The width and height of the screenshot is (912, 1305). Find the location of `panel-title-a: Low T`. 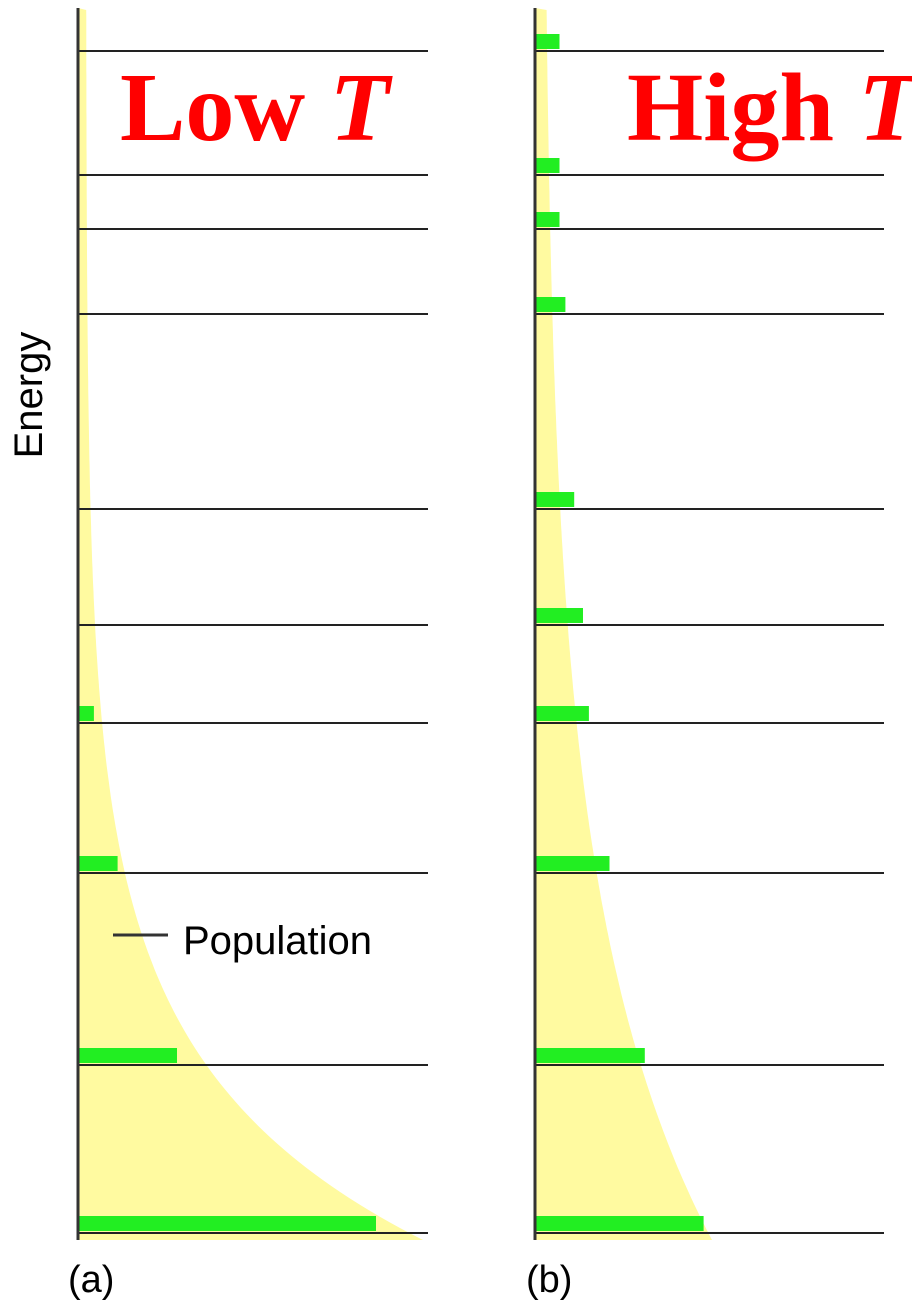

panel-title-a: Low T is located at coordinates (257, 108).